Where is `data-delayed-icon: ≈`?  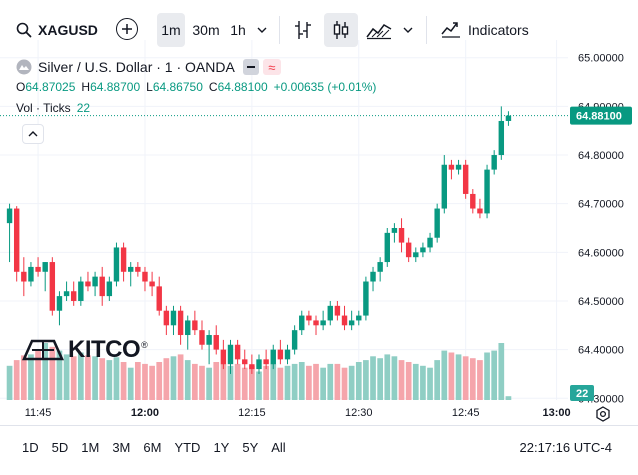
data-delayed-icon: ≈ is located at coordinates (271, 67).